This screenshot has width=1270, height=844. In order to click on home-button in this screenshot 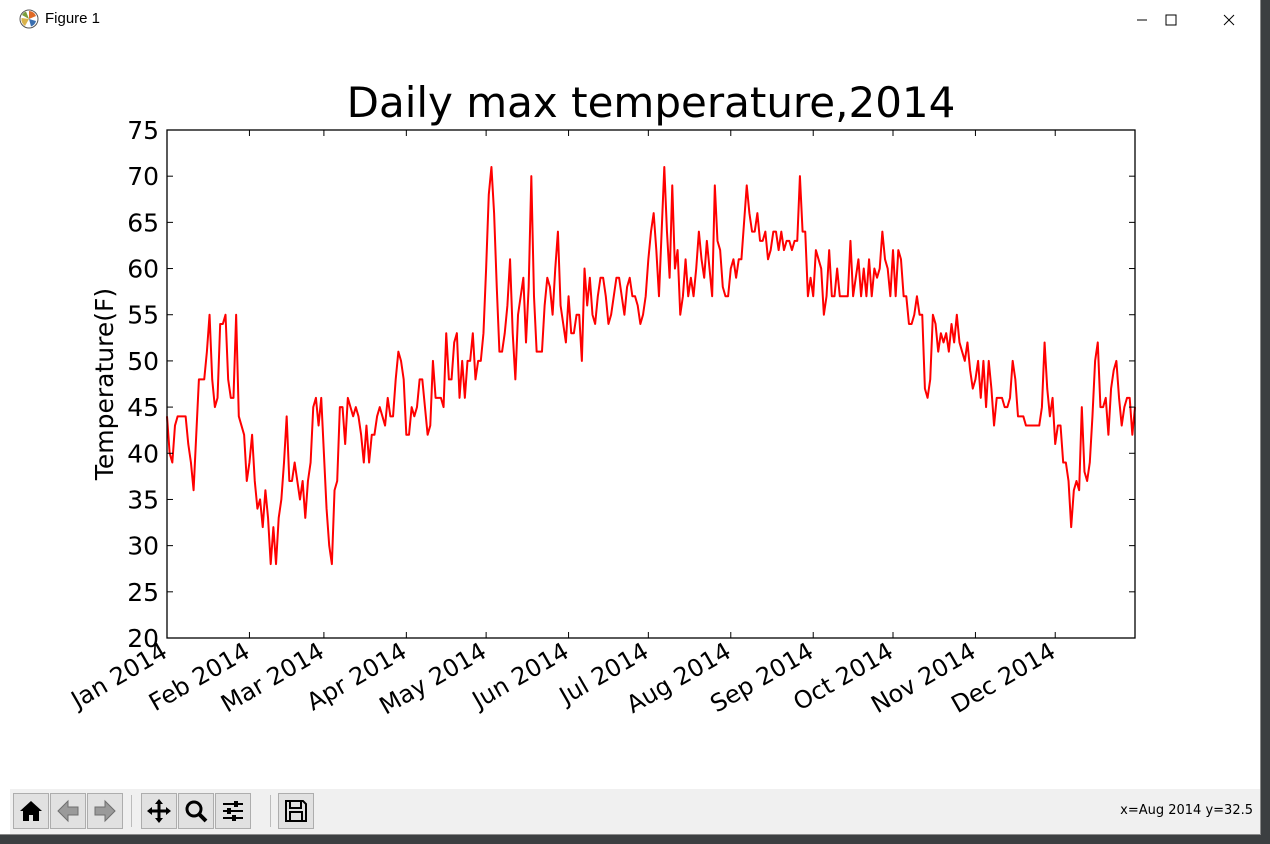, I will do `click(31, 811)`.